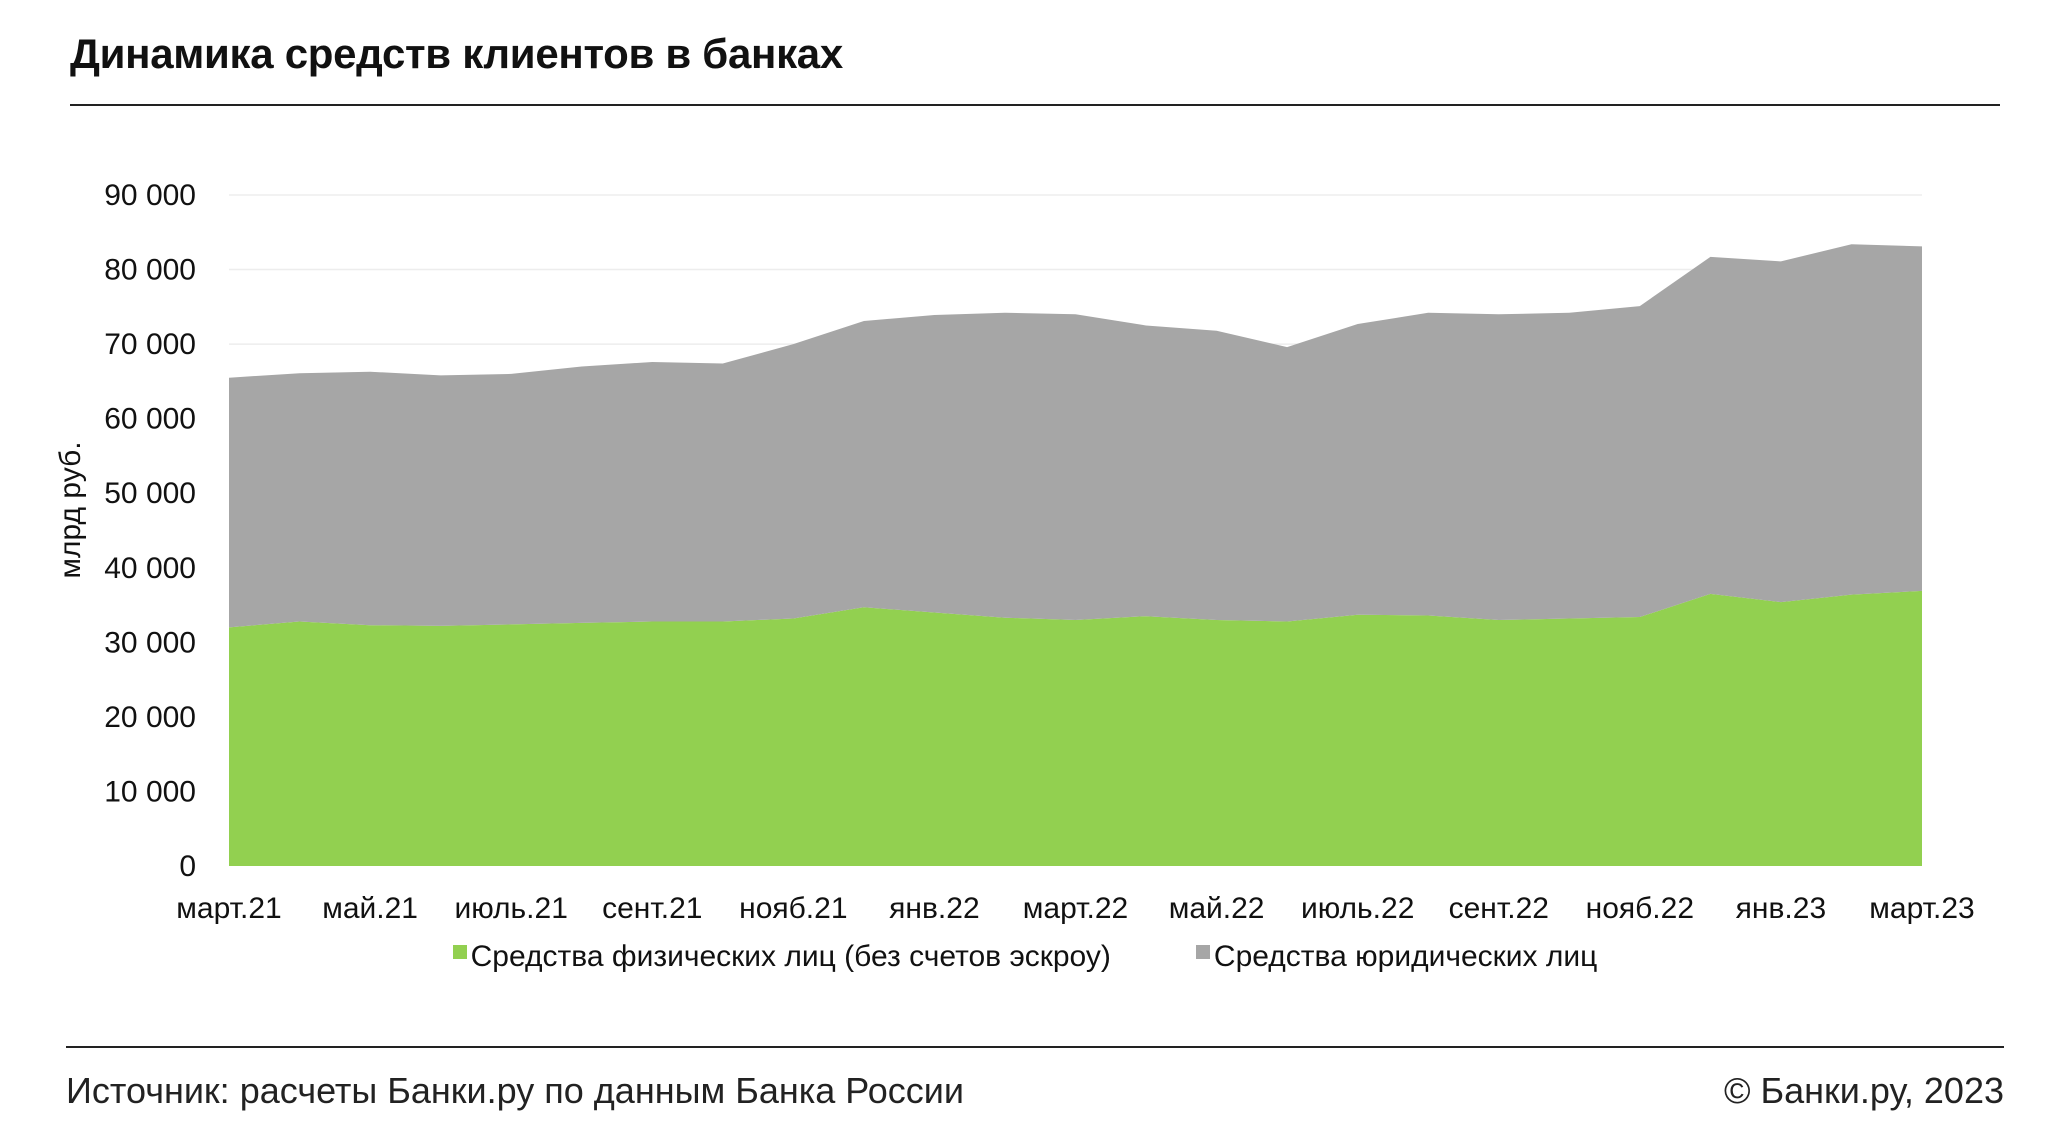 Image resolution: width=2050 pixels, height=1140 pixels. Describe the element at coordinates (370, 908) in the screenshot. I see `x-tick-label: май.21` at that location.